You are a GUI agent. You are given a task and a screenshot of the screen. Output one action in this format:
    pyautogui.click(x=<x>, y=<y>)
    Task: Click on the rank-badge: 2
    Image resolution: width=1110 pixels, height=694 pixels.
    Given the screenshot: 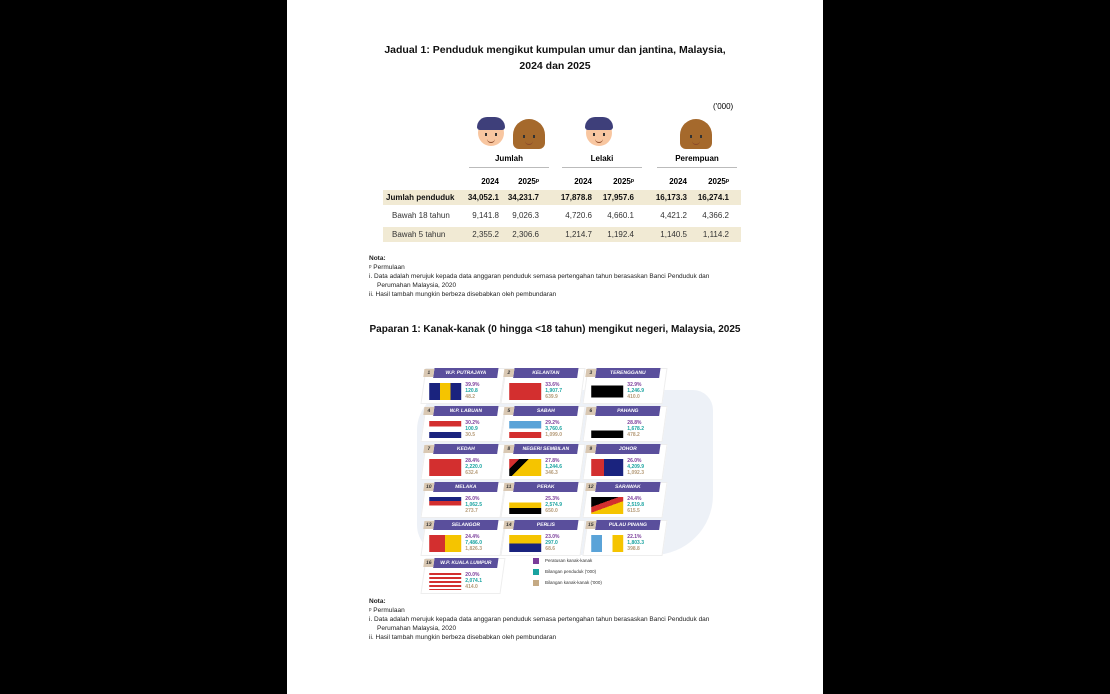 What is the action you would take?
    pyautogui.click(x=509, y=373)
    